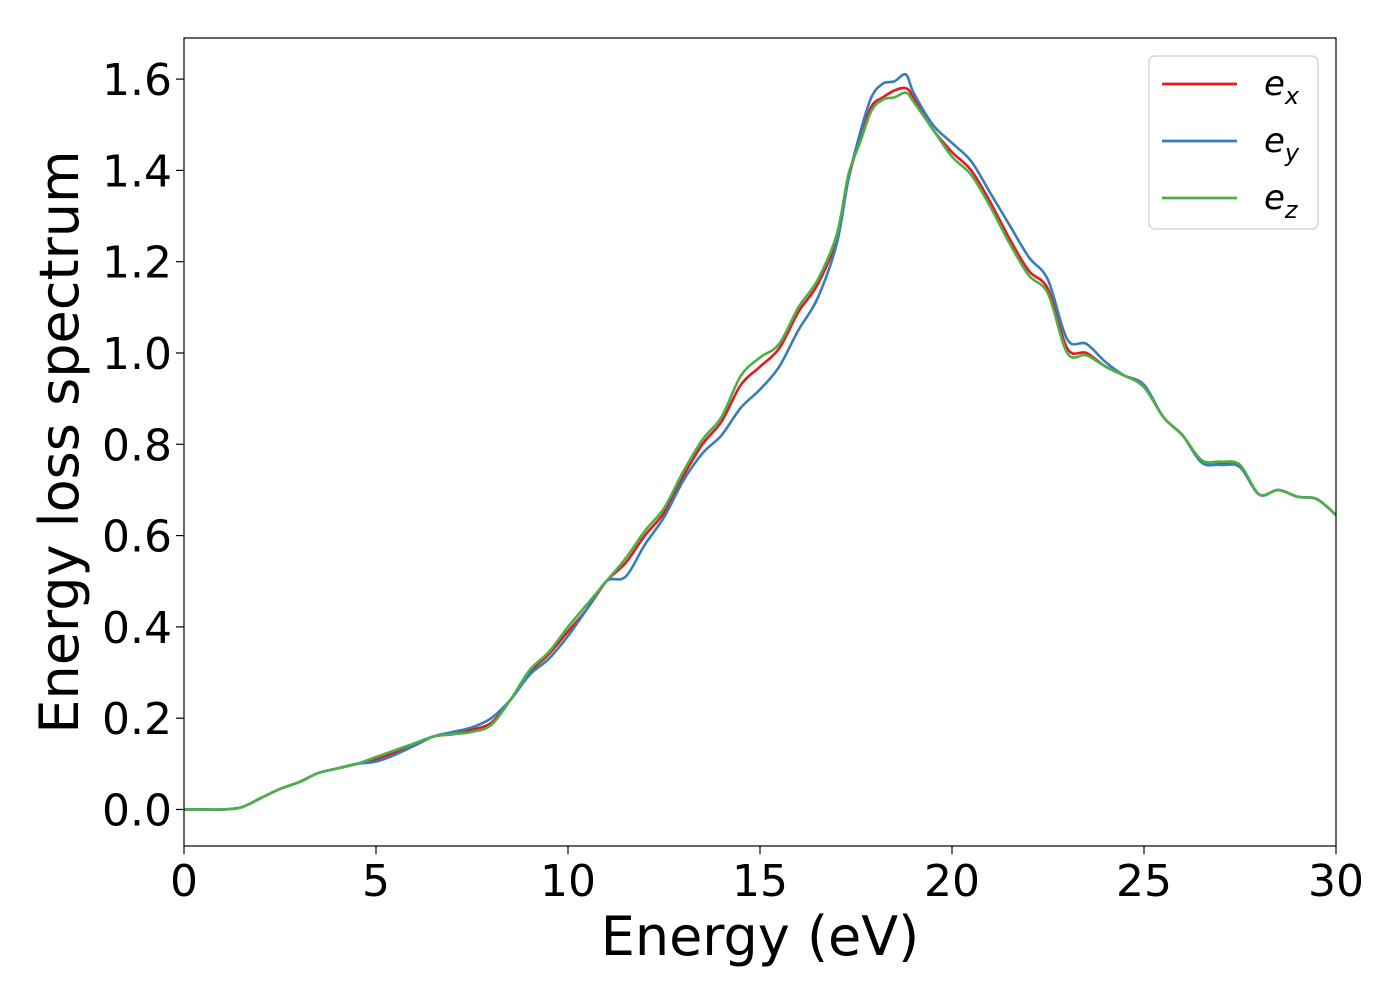 Image resolution: width=1400 pixels, height=1000 pixels. Describe the element at coordinates (184, 881) in the screenshot. I see `x-tick-label: 0` at that location.